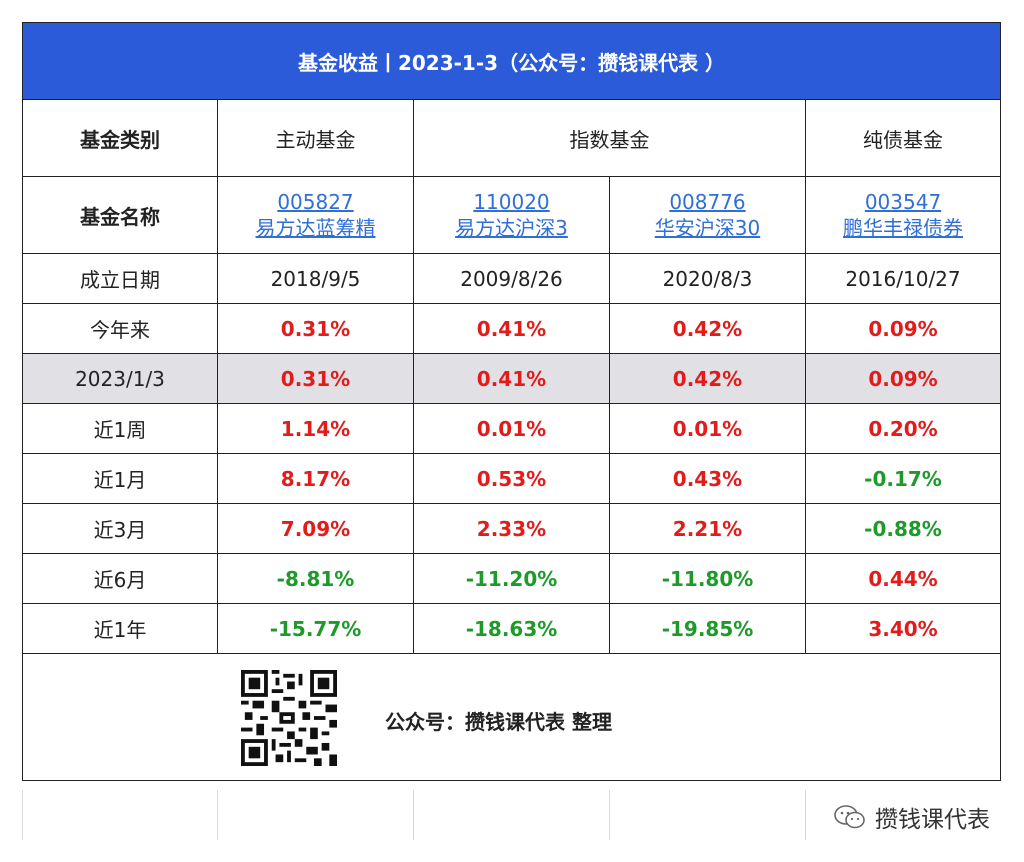  I want to click on fund-name: 易方达蓝筹精, so click(315, 228).